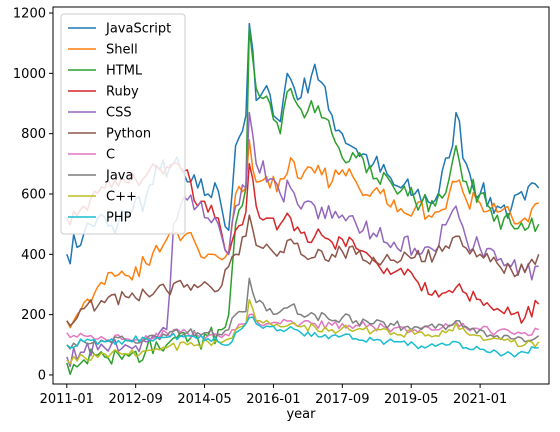  What do you see at coordinates (411, 399) in the screenshot?
I see `x-tick-label: 2019-05` at bounding box center [411, 399].